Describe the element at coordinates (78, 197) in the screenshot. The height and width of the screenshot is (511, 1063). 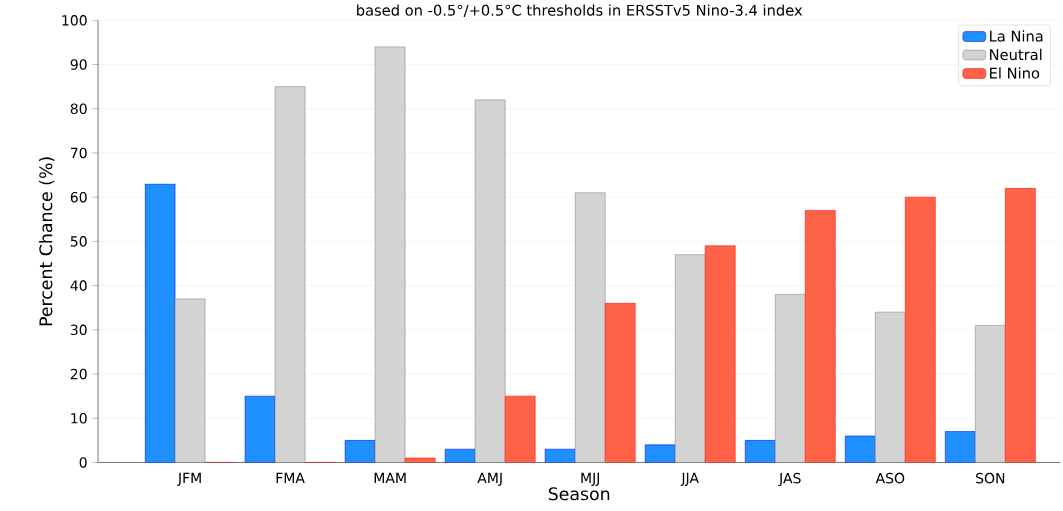
I see `y-tick-label: 60` at that location.